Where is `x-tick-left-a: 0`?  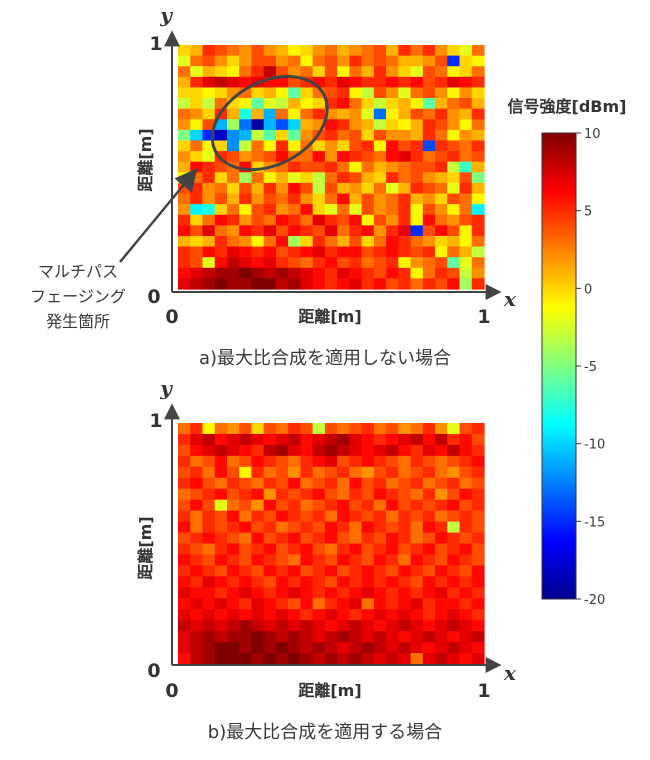
x-tick-left-a: 0 is located at coordinates (171, 317).